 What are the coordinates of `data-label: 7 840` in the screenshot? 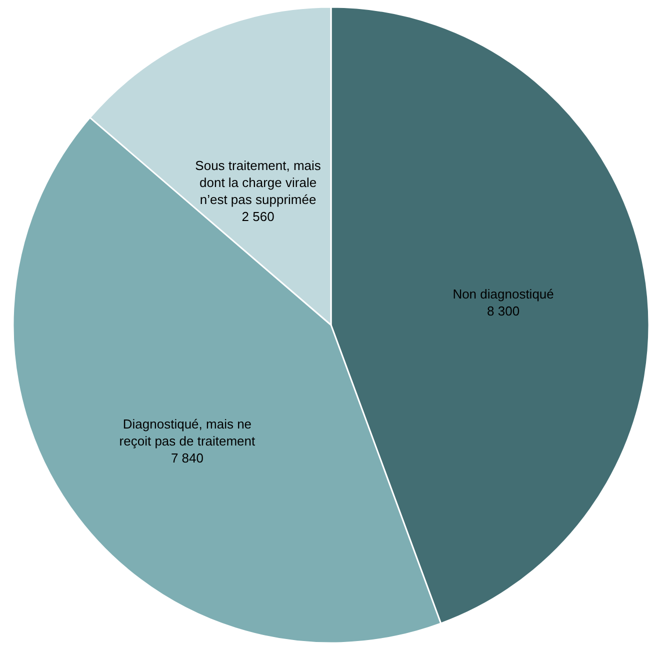 It's located at (187, 458).